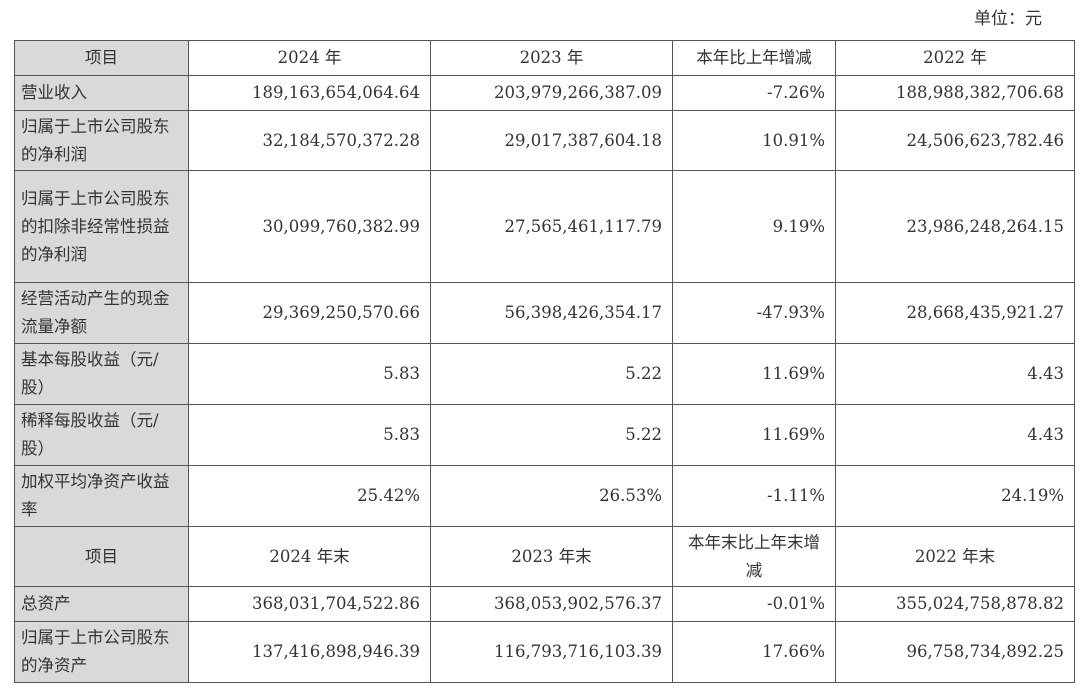 The height and width of the screenshot is (691, 1080). What do you see at coordinates (955, 313) in the screenshot?
I see `value-2022: 28,668,435,921.27` at bounding box center [955, 313].